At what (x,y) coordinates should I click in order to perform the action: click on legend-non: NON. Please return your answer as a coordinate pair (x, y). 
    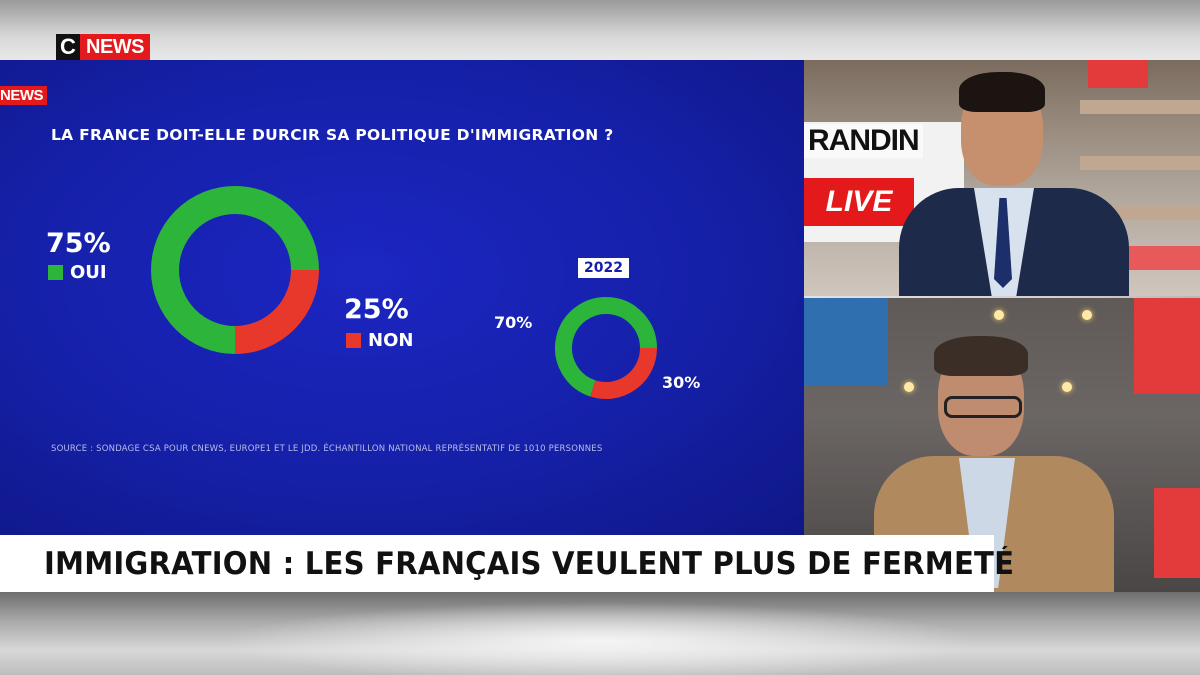
    Looking at the image, I should click on (379, 340).